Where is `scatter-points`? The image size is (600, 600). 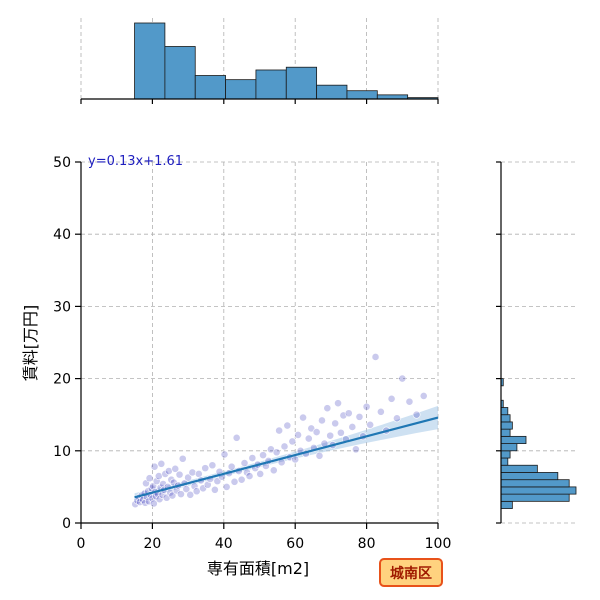 scatter-points is located at coordinates (279, 431).